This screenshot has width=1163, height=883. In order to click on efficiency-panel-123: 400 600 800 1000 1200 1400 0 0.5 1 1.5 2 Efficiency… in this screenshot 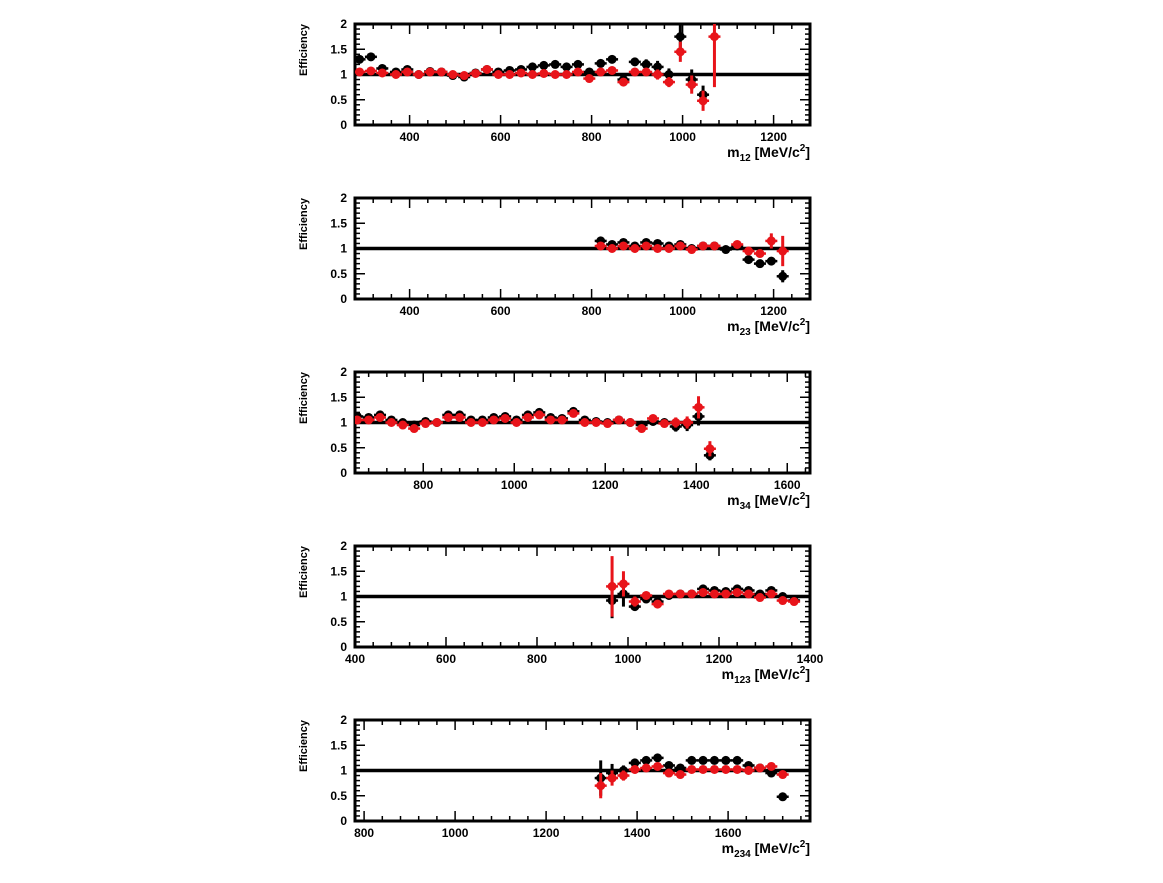, I will do `click(560, 619)`.